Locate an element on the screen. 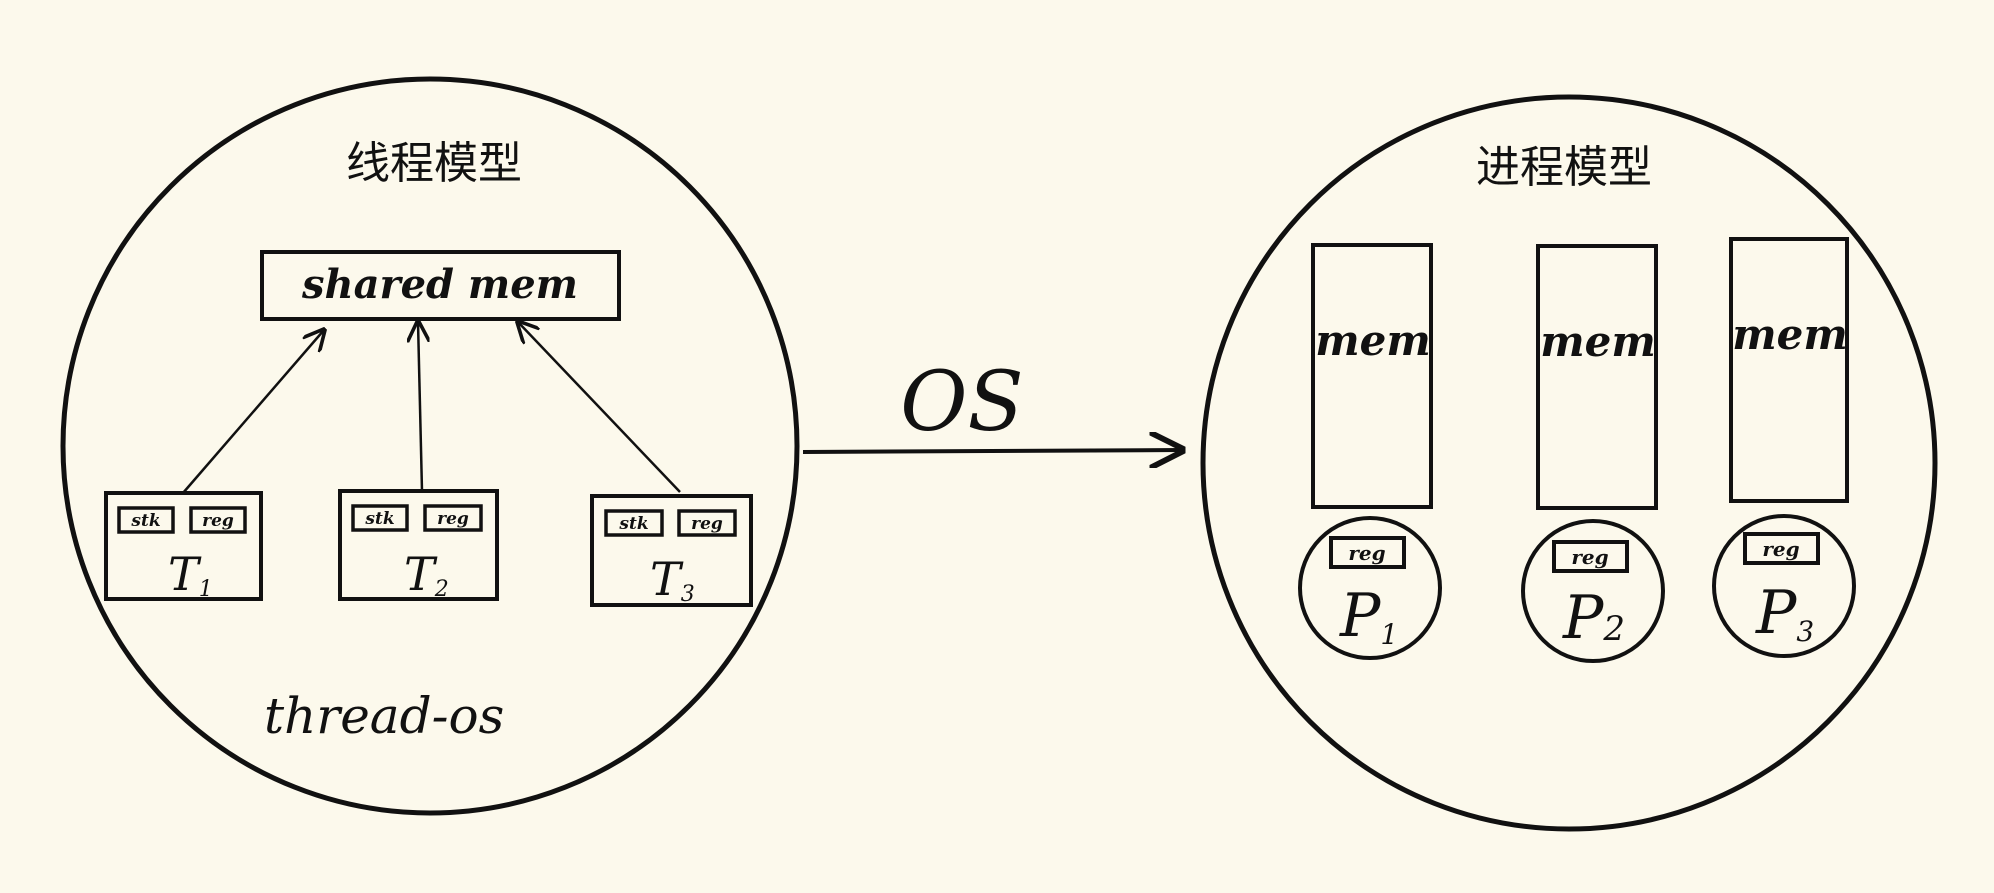 The image size is (1994, 893). shared-mem-label: shared mem is located at coordinates (439, 284).